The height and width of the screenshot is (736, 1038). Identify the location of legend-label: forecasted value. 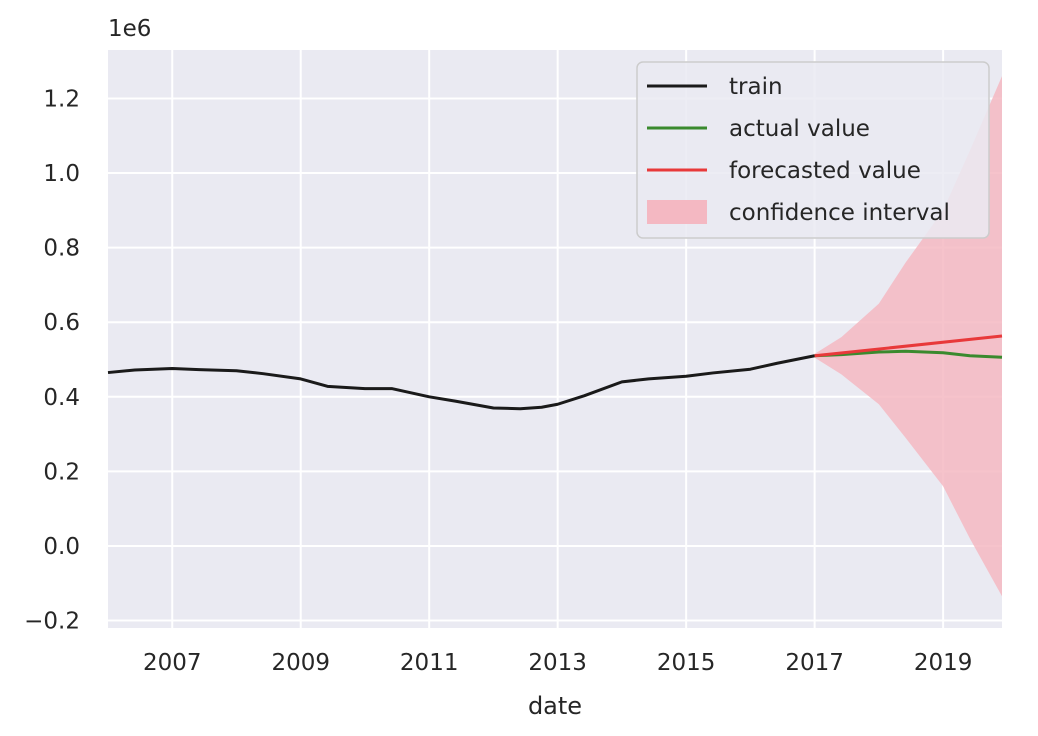
(825, 171).